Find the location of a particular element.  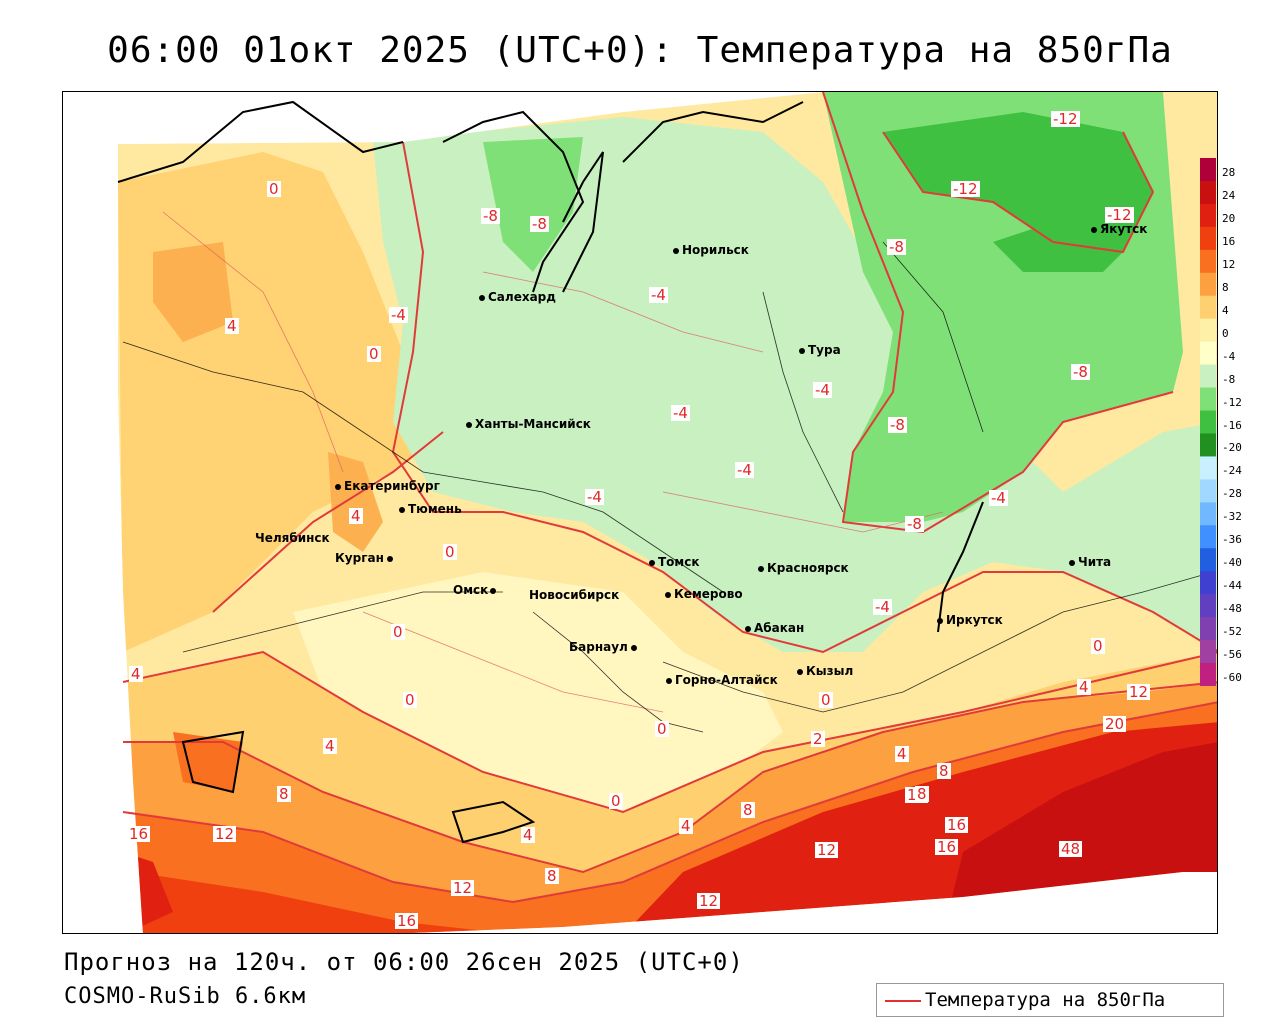

city-label: Иркутск is located at coordinates (974, 620).